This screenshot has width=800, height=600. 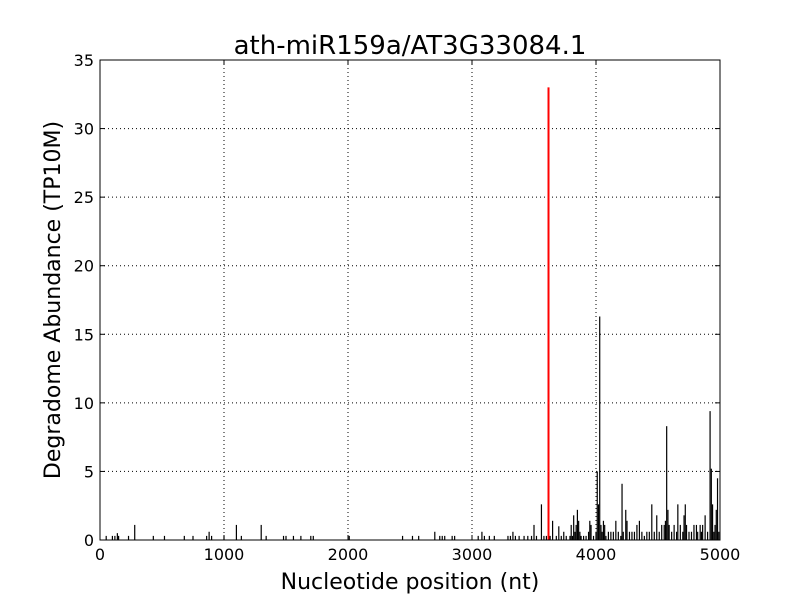 I want to click on x-tick-label: 1000, so click(x=224, y=554).